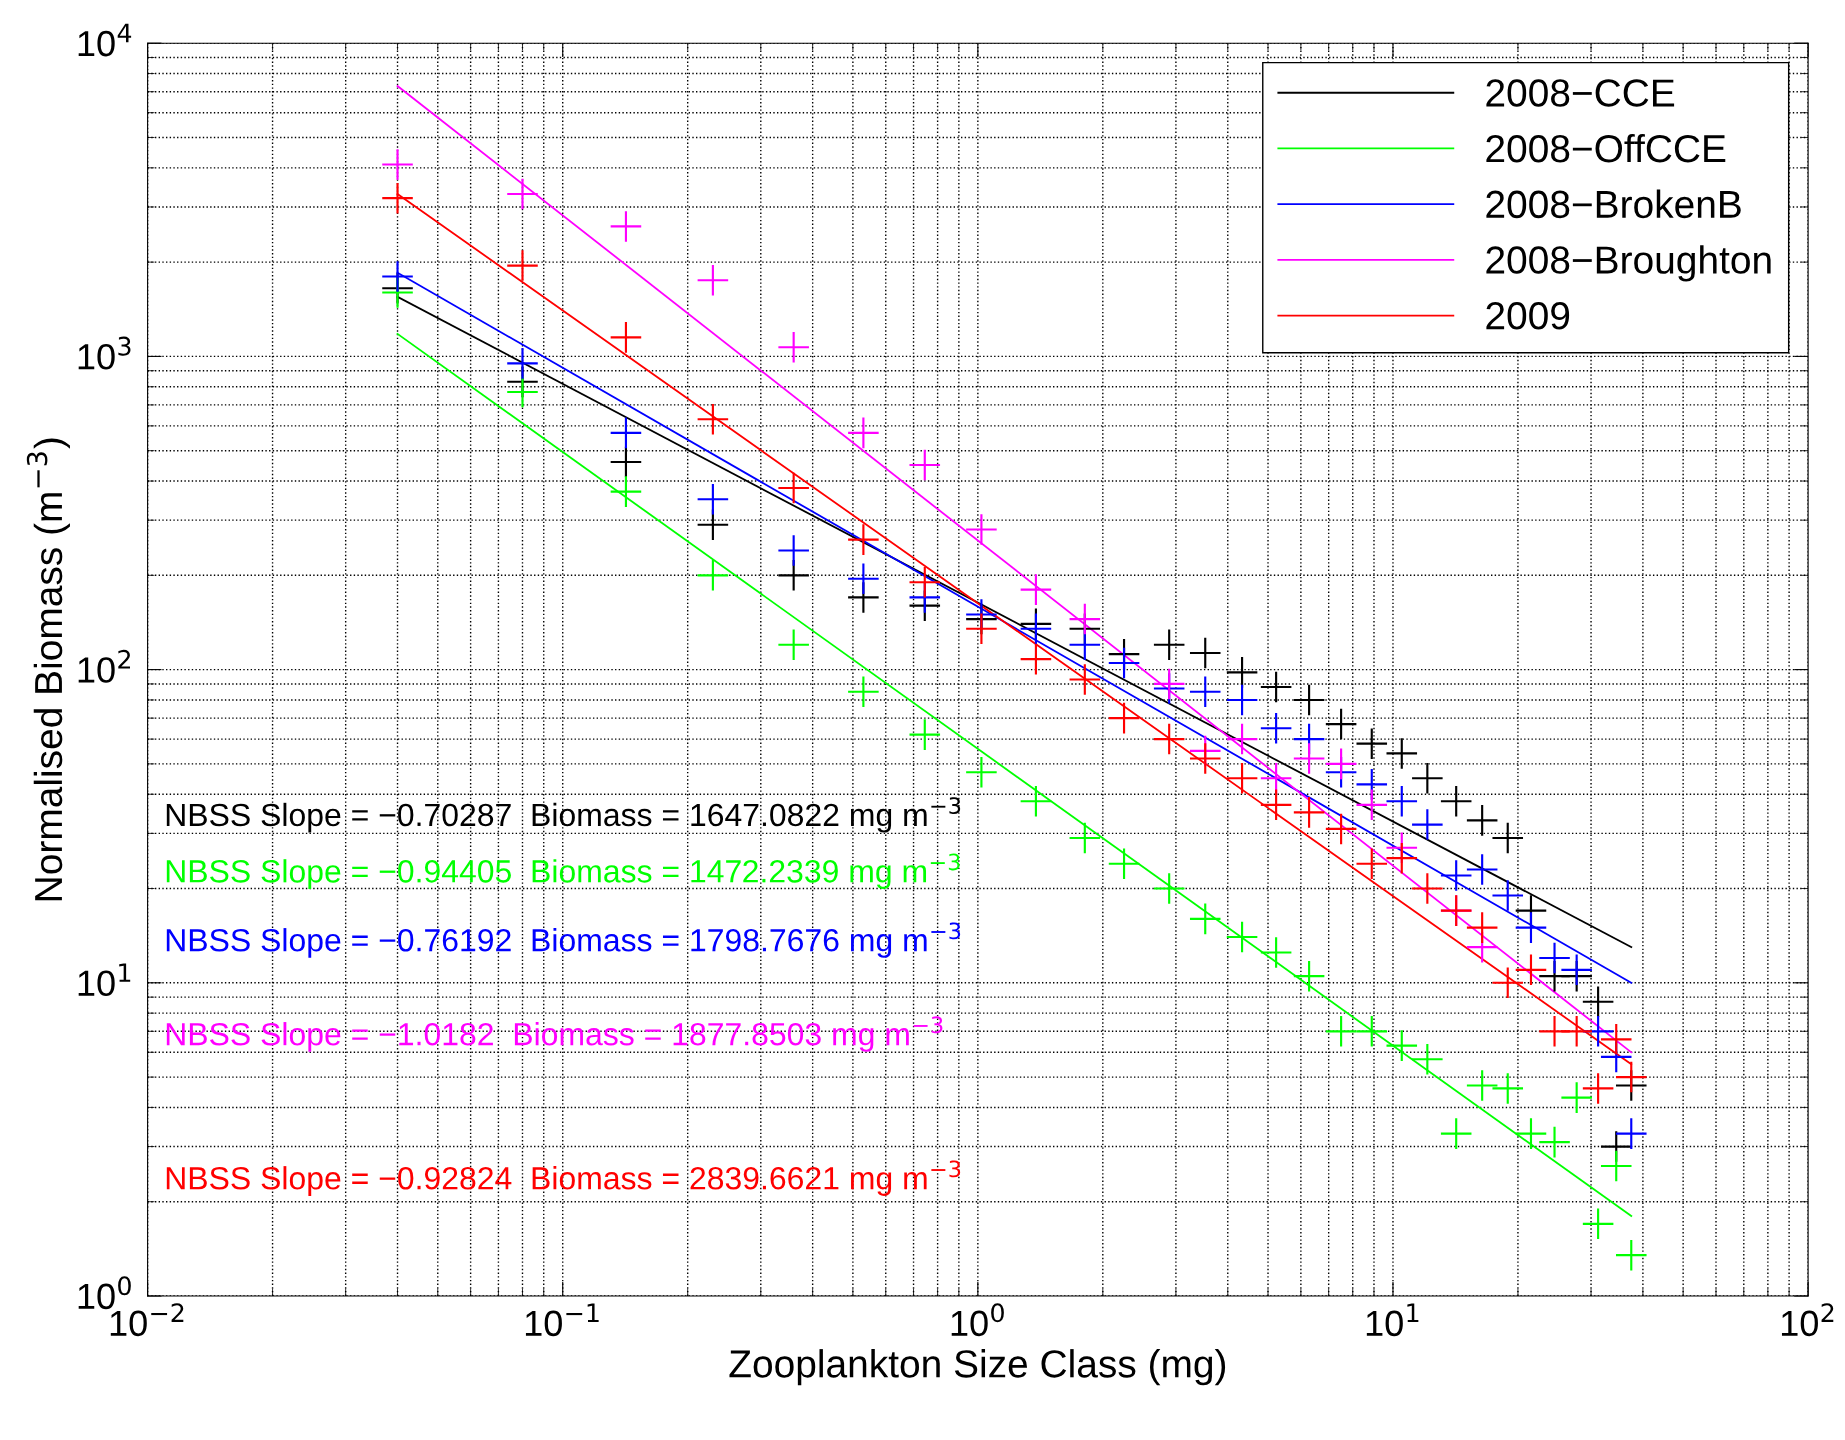 The height and width of the screenshot is (1440, 1845). Describe the element at coordinates (1628, 263) in the screenshot. I see `legend-label: 2008−Broughton` at that location.